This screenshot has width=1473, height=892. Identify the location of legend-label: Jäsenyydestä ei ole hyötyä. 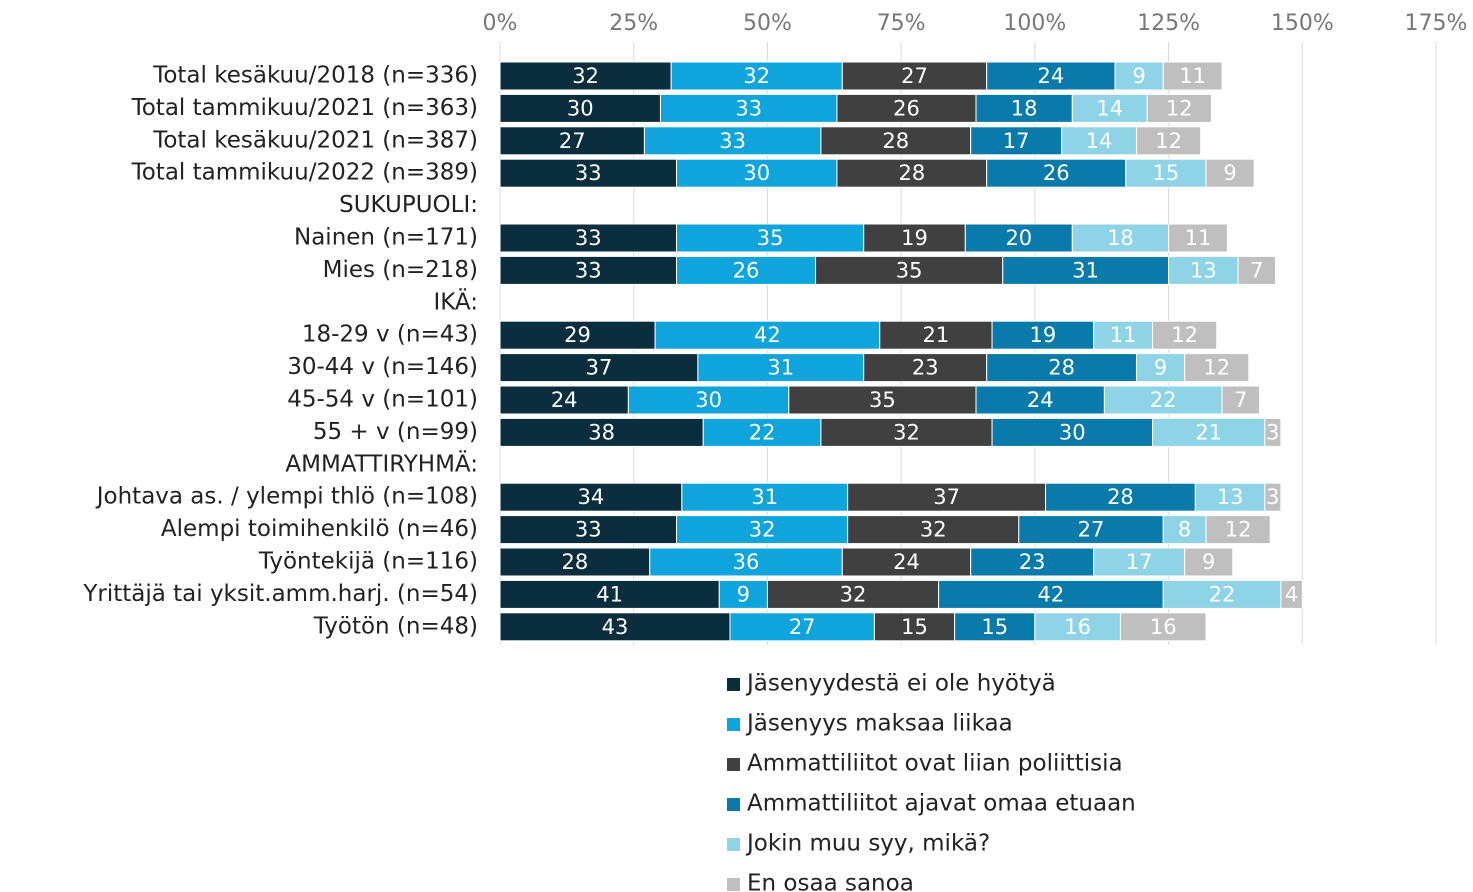
(900, 684).